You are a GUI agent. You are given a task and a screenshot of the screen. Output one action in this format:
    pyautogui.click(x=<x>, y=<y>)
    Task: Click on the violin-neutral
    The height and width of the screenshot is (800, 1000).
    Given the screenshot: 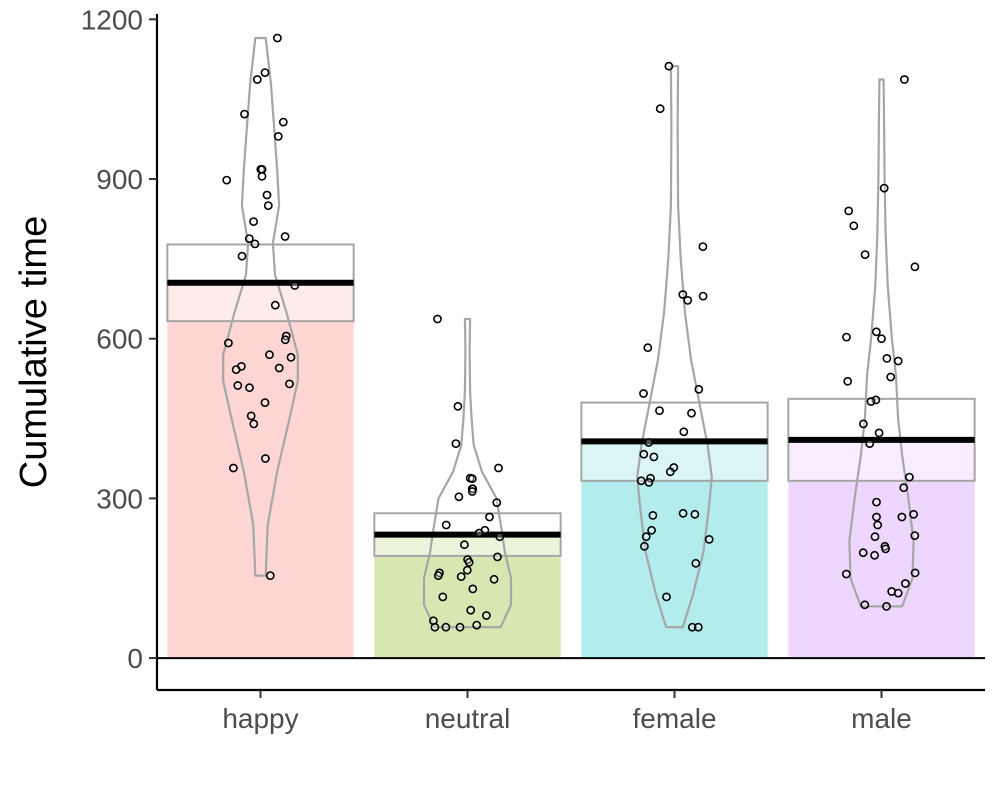 What is the action you would take?
    pyautogui.click(x=467, y=473)
    